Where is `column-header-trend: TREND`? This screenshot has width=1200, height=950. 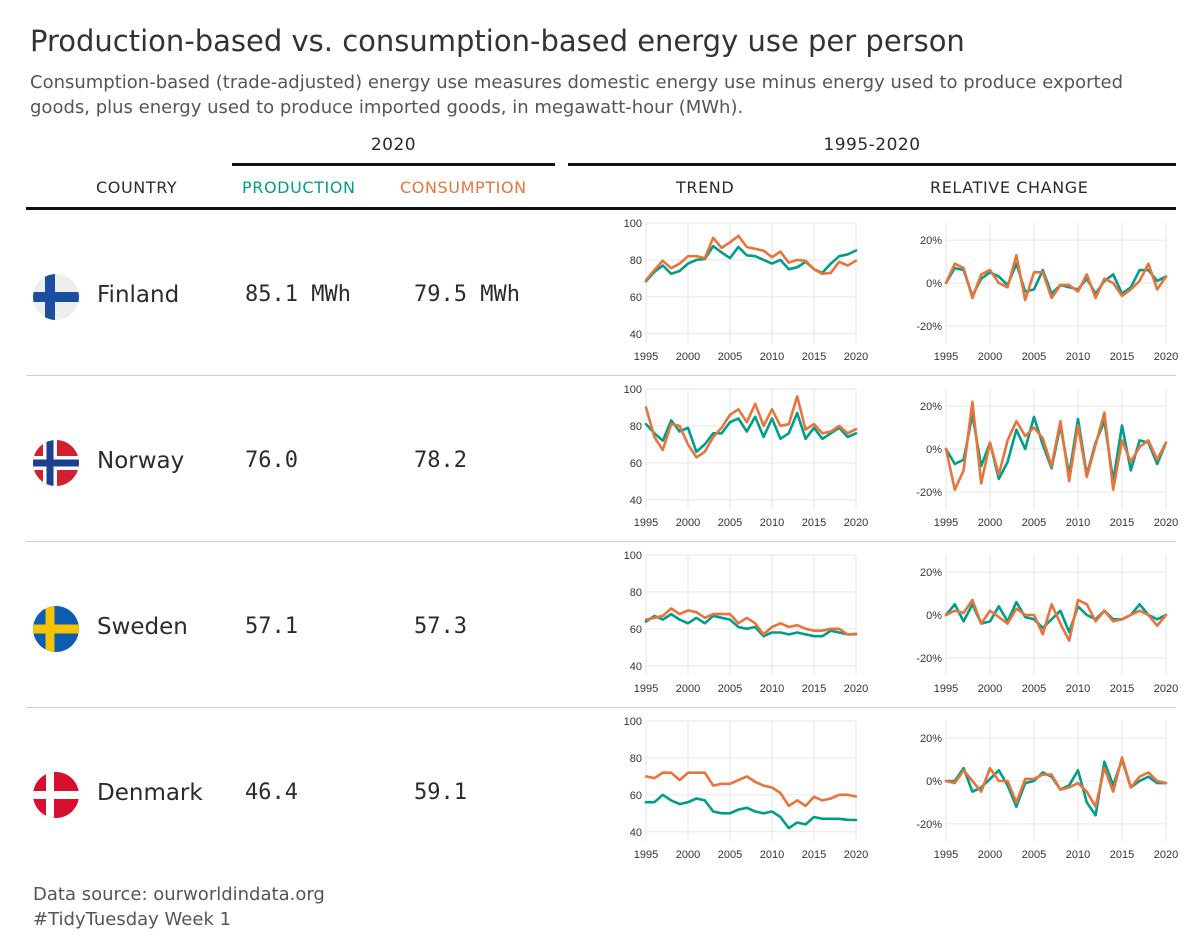
column-header-trend: TREND is located at coordinates (705, 187).